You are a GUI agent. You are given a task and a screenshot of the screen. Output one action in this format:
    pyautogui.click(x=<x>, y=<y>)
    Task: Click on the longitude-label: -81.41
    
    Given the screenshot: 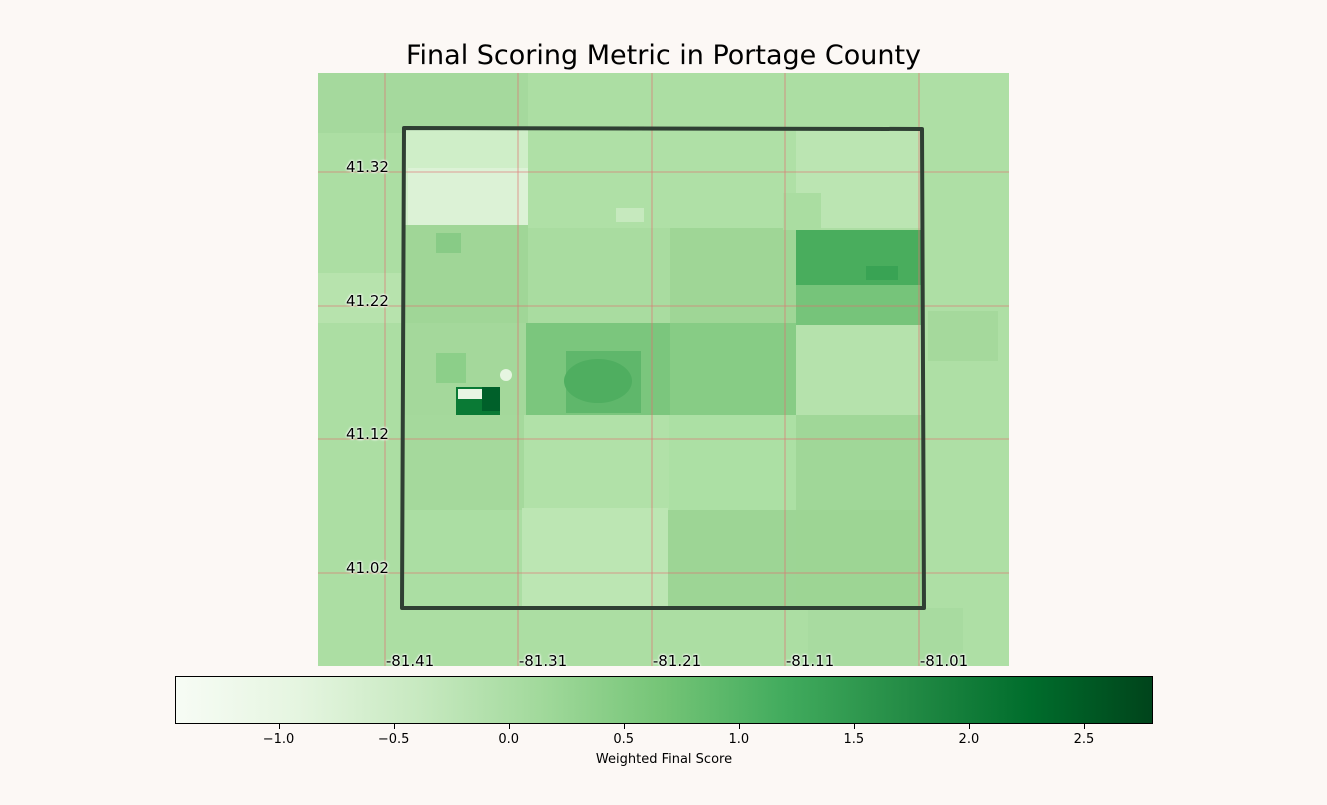 What is the action you would take?
    pyautogui.click(x=410, y=661)
    